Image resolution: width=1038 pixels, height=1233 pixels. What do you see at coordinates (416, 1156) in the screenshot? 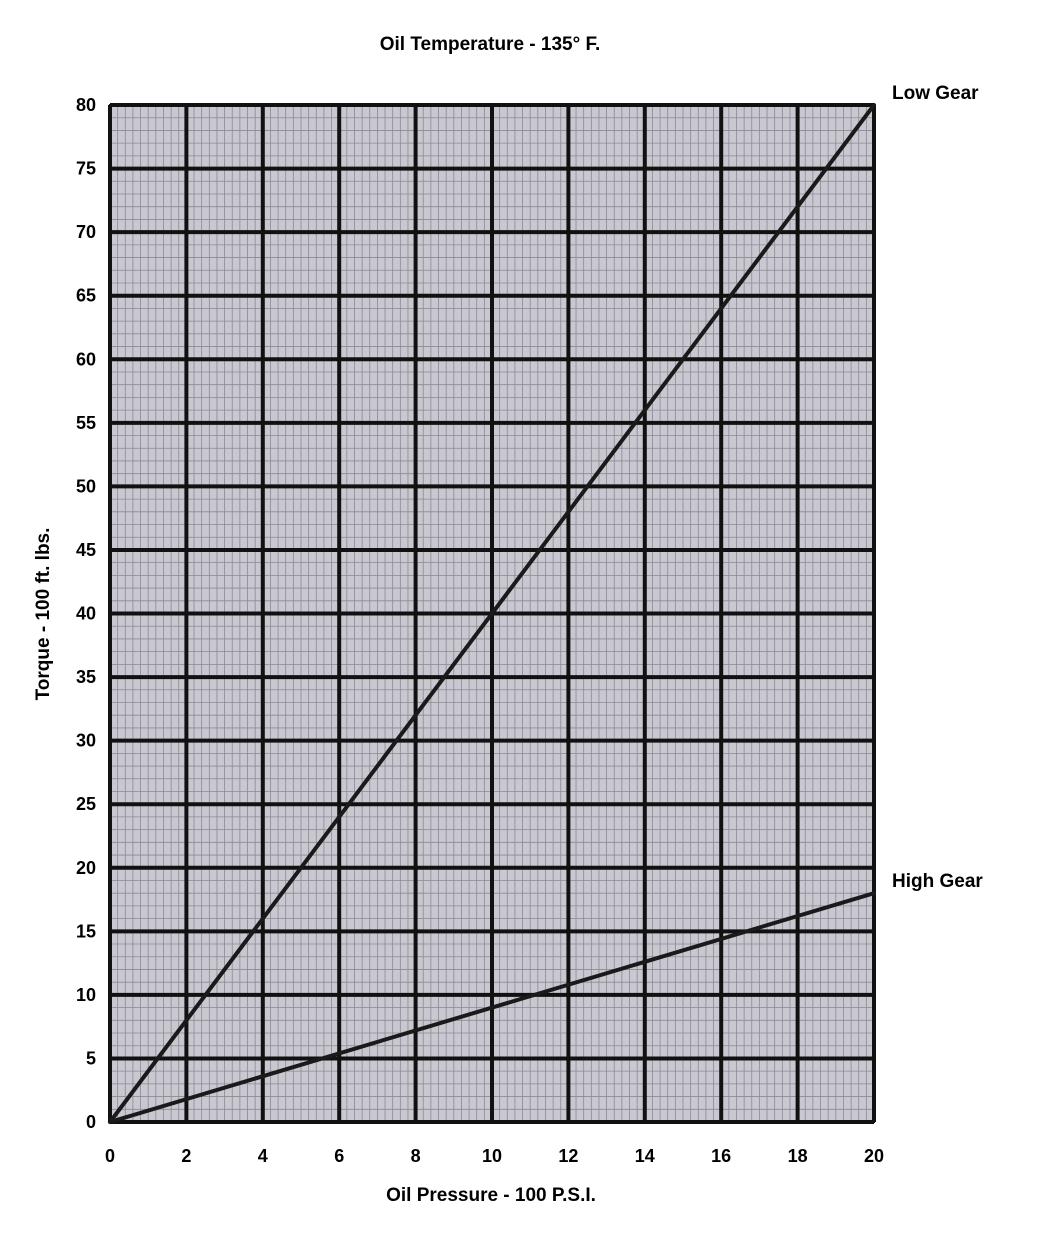
I see `x-tick-label: 8` at bounding box center [416, 1156].